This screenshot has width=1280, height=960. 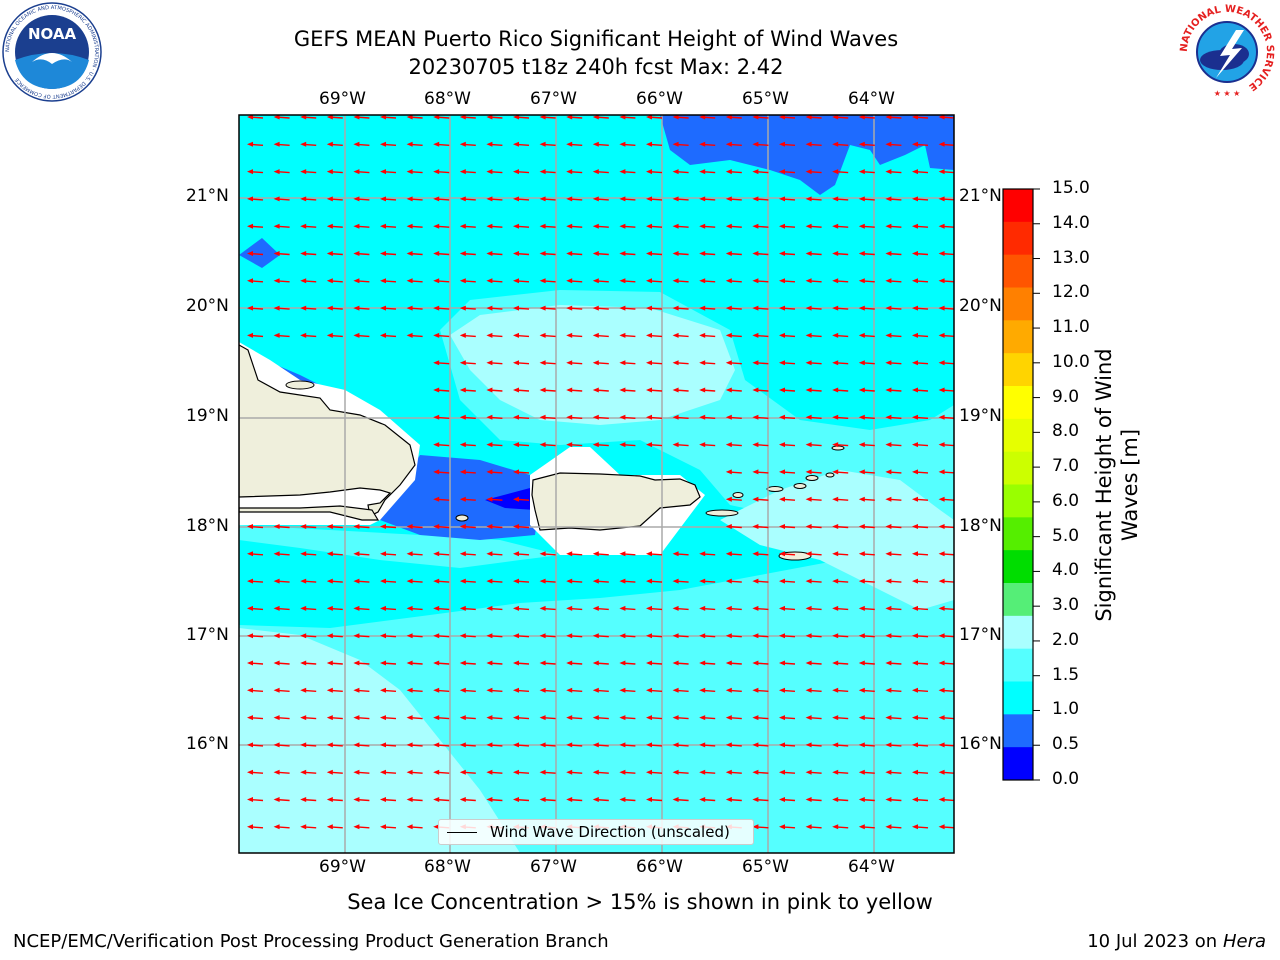 I want to click on colorbar-tick-label: 3.0, so click(x=1066, y=605).